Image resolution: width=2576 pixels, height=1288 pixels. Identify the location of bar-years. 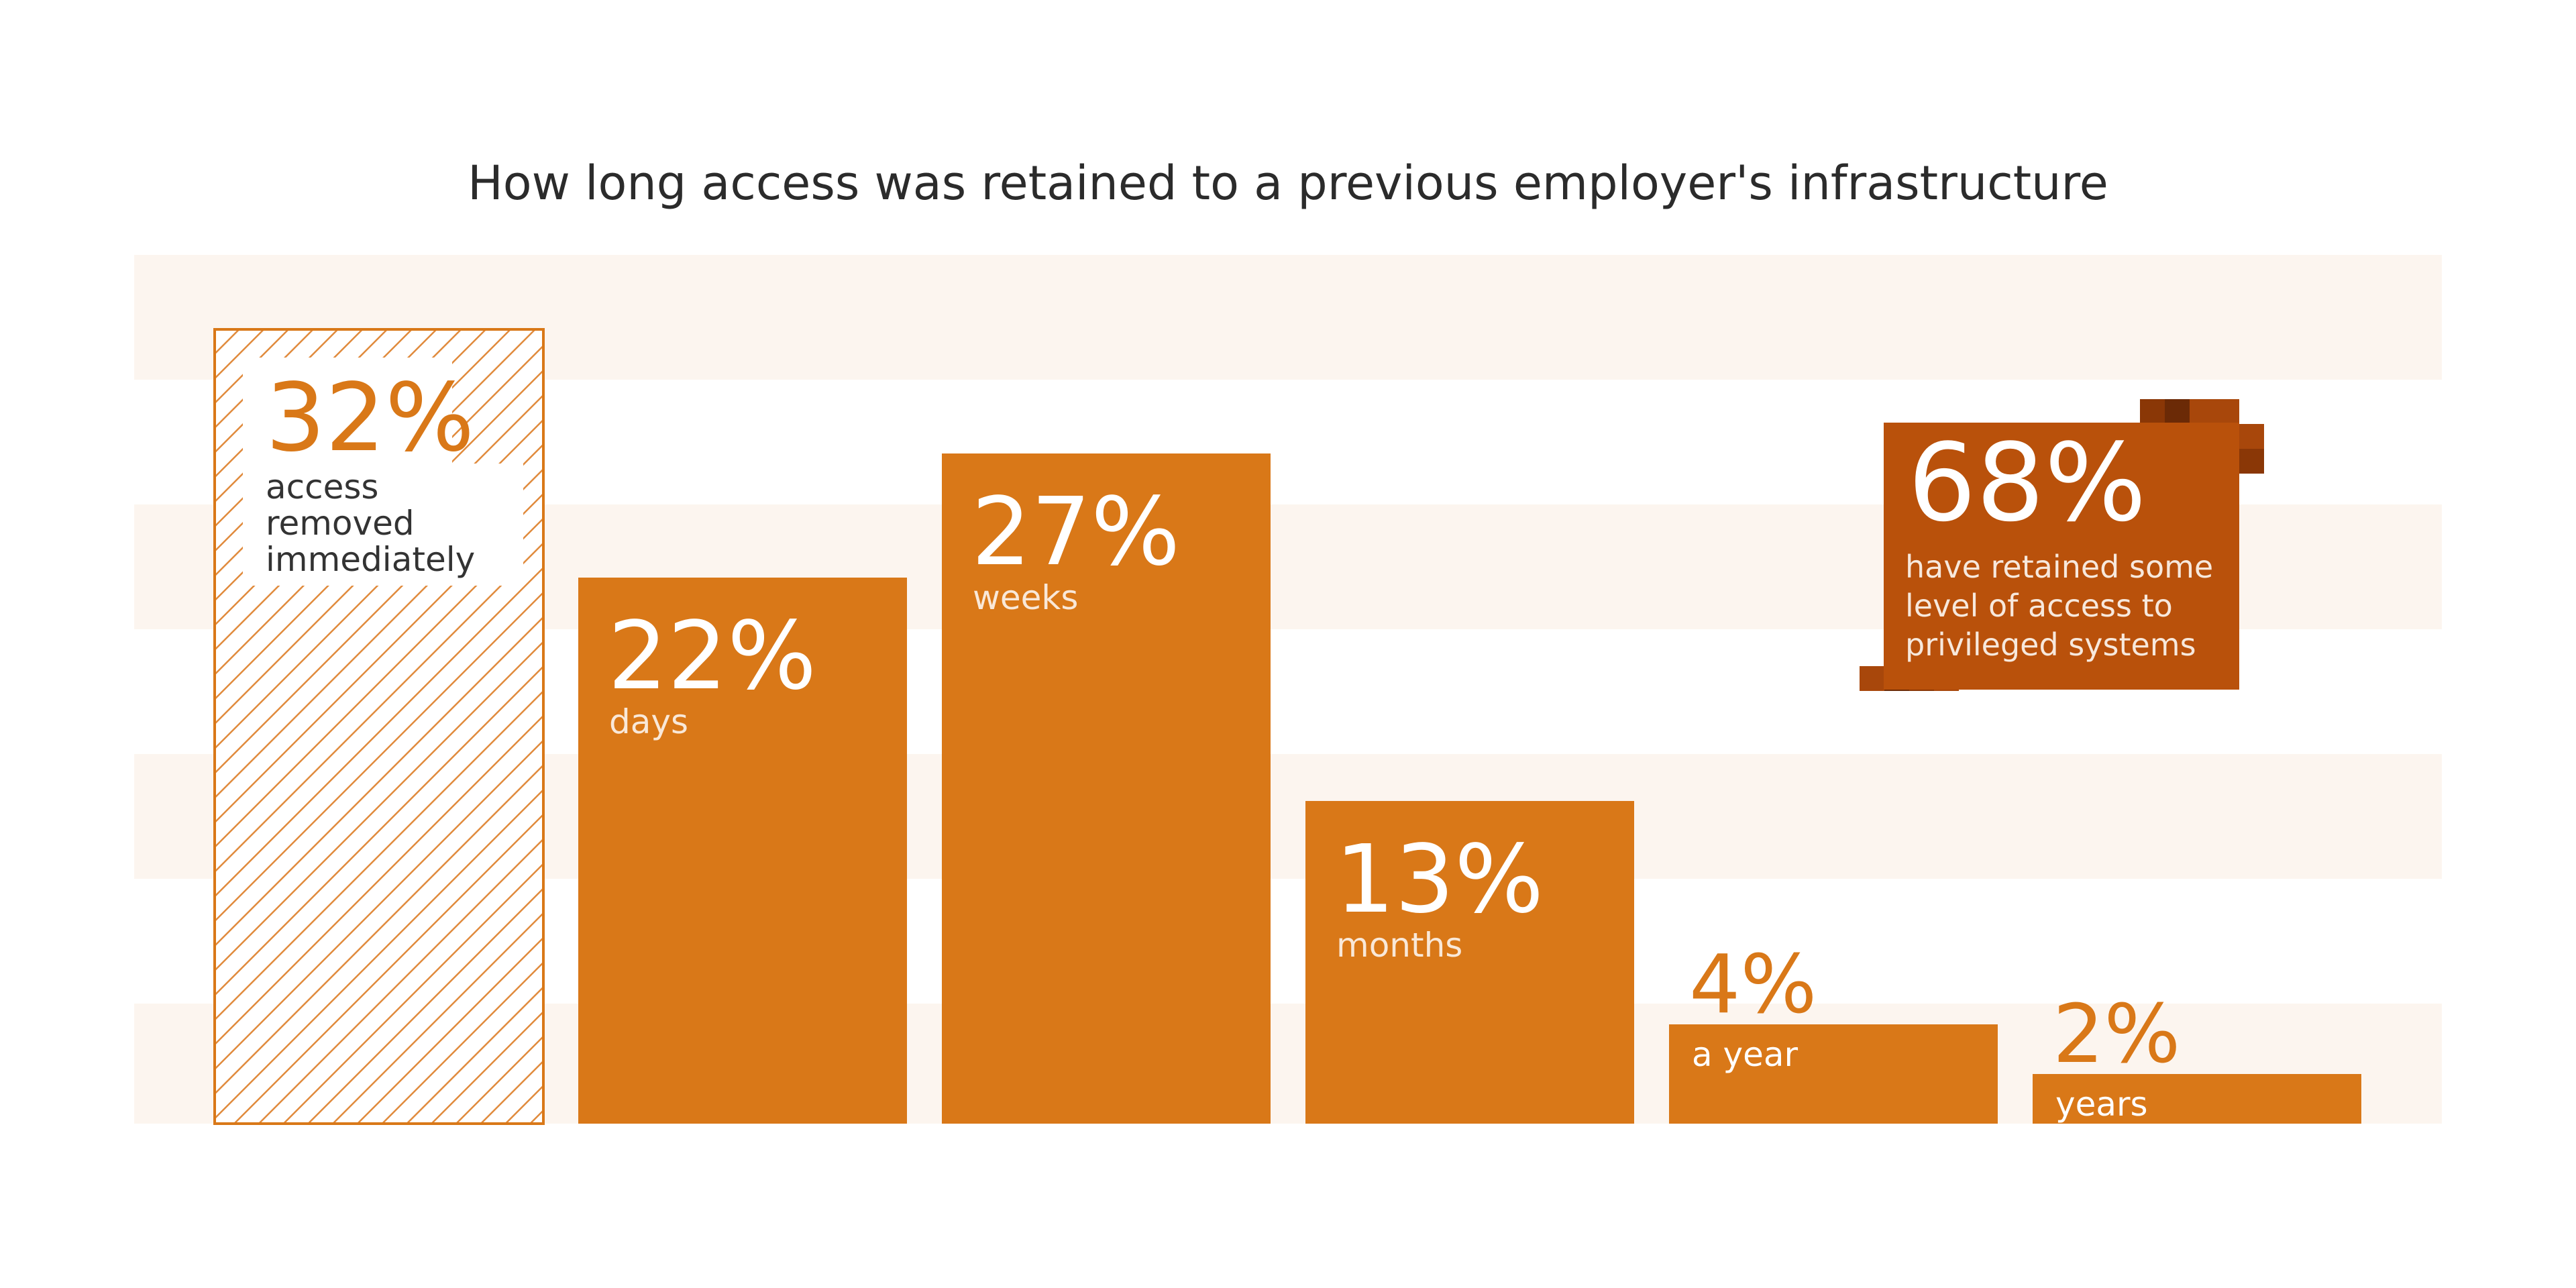
(2197, 1099).